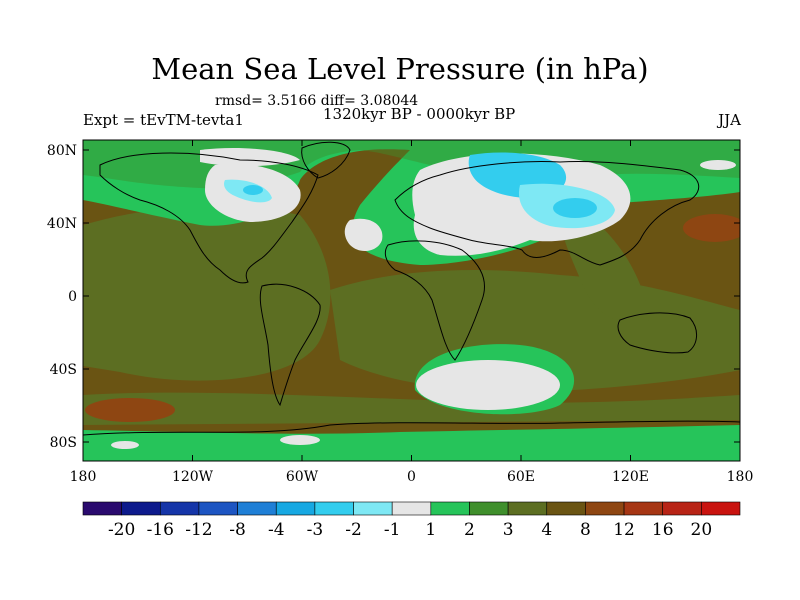 This screenshot has height=600, width=800. What do you see at coordinates (253, 190) in the screenshot?
I see `field-cyan-namerica` at bounding box center [253, 190].